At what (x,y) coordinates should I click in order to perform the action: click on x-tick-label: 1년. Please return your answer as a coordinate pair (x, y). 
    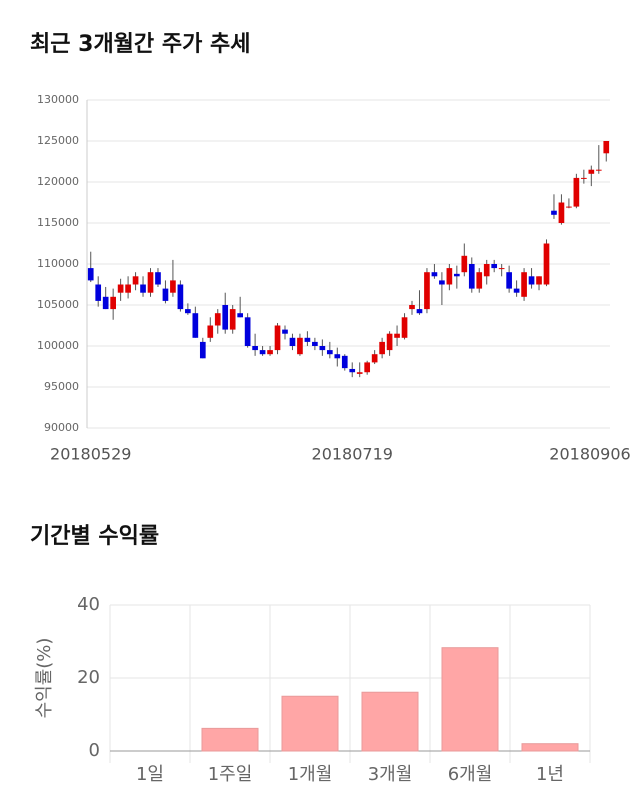
    Looking at the image, I should click on (550, 774).